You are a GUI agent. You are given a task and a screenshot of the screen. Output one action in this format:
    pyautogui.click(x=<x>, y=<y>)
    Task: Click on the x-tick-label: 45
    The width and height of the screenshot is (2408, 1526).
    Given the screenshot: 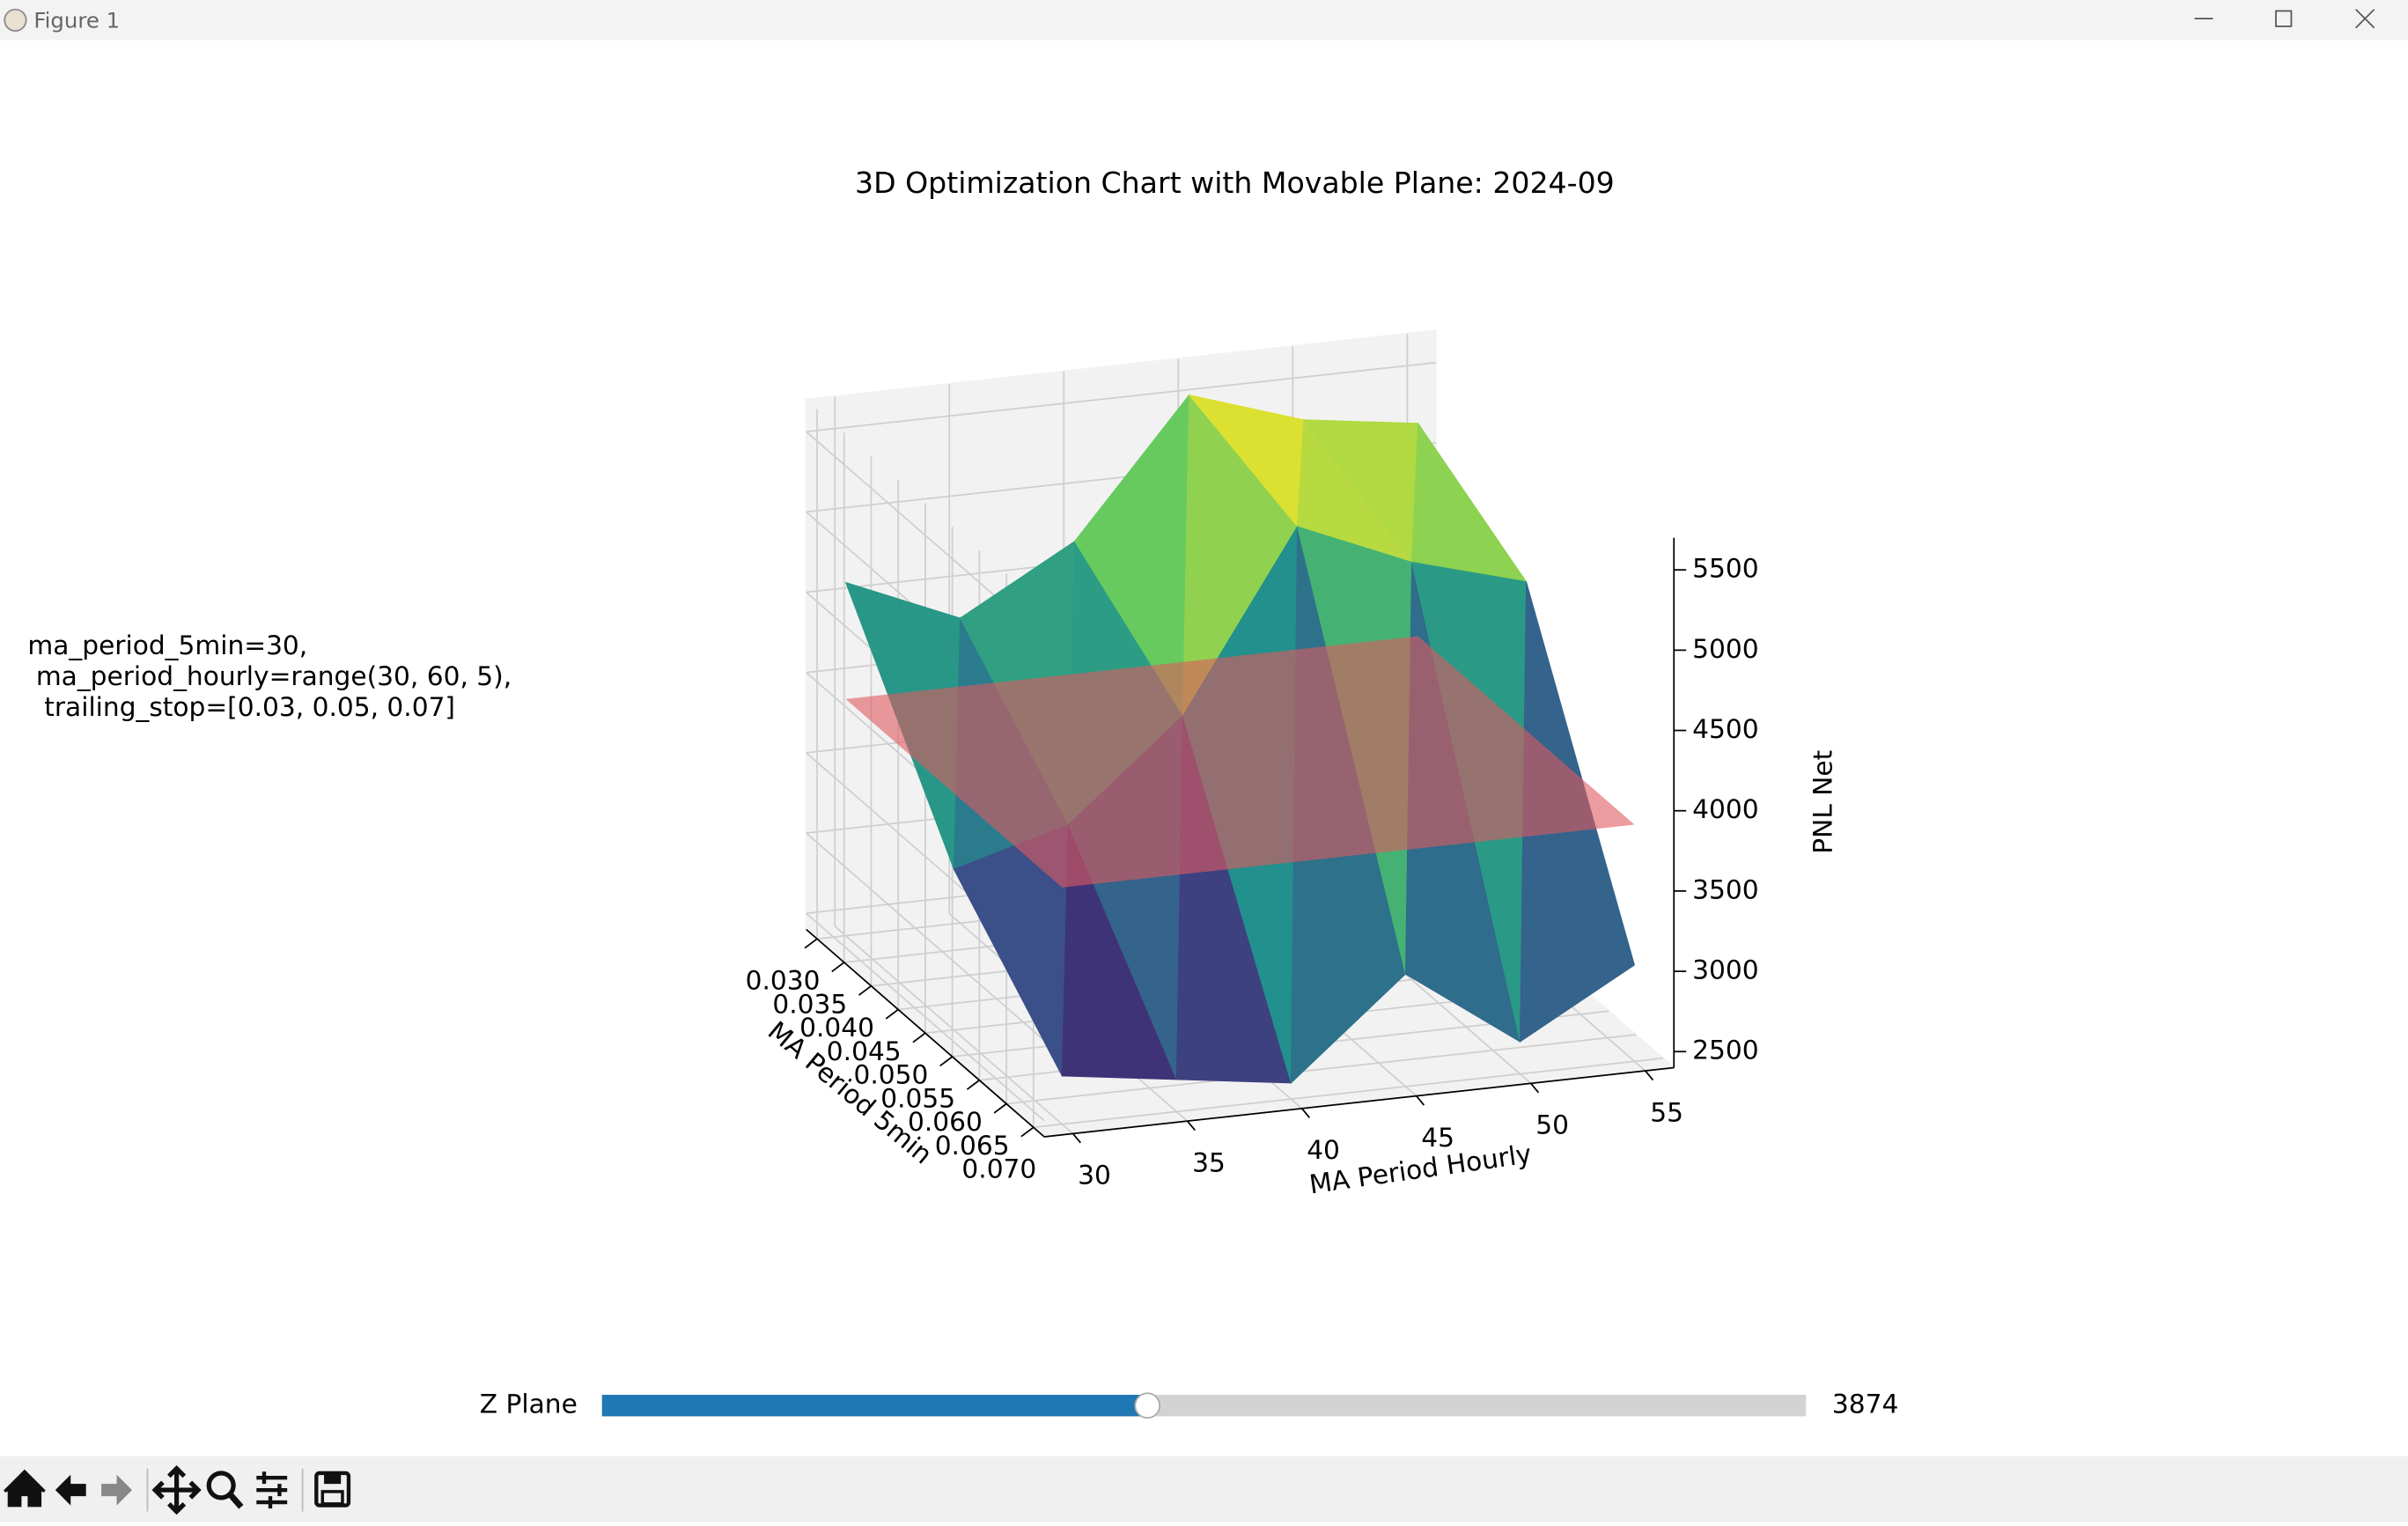 What is the action you would take?
    pyautogui.click(x=1437, y=1137)
    